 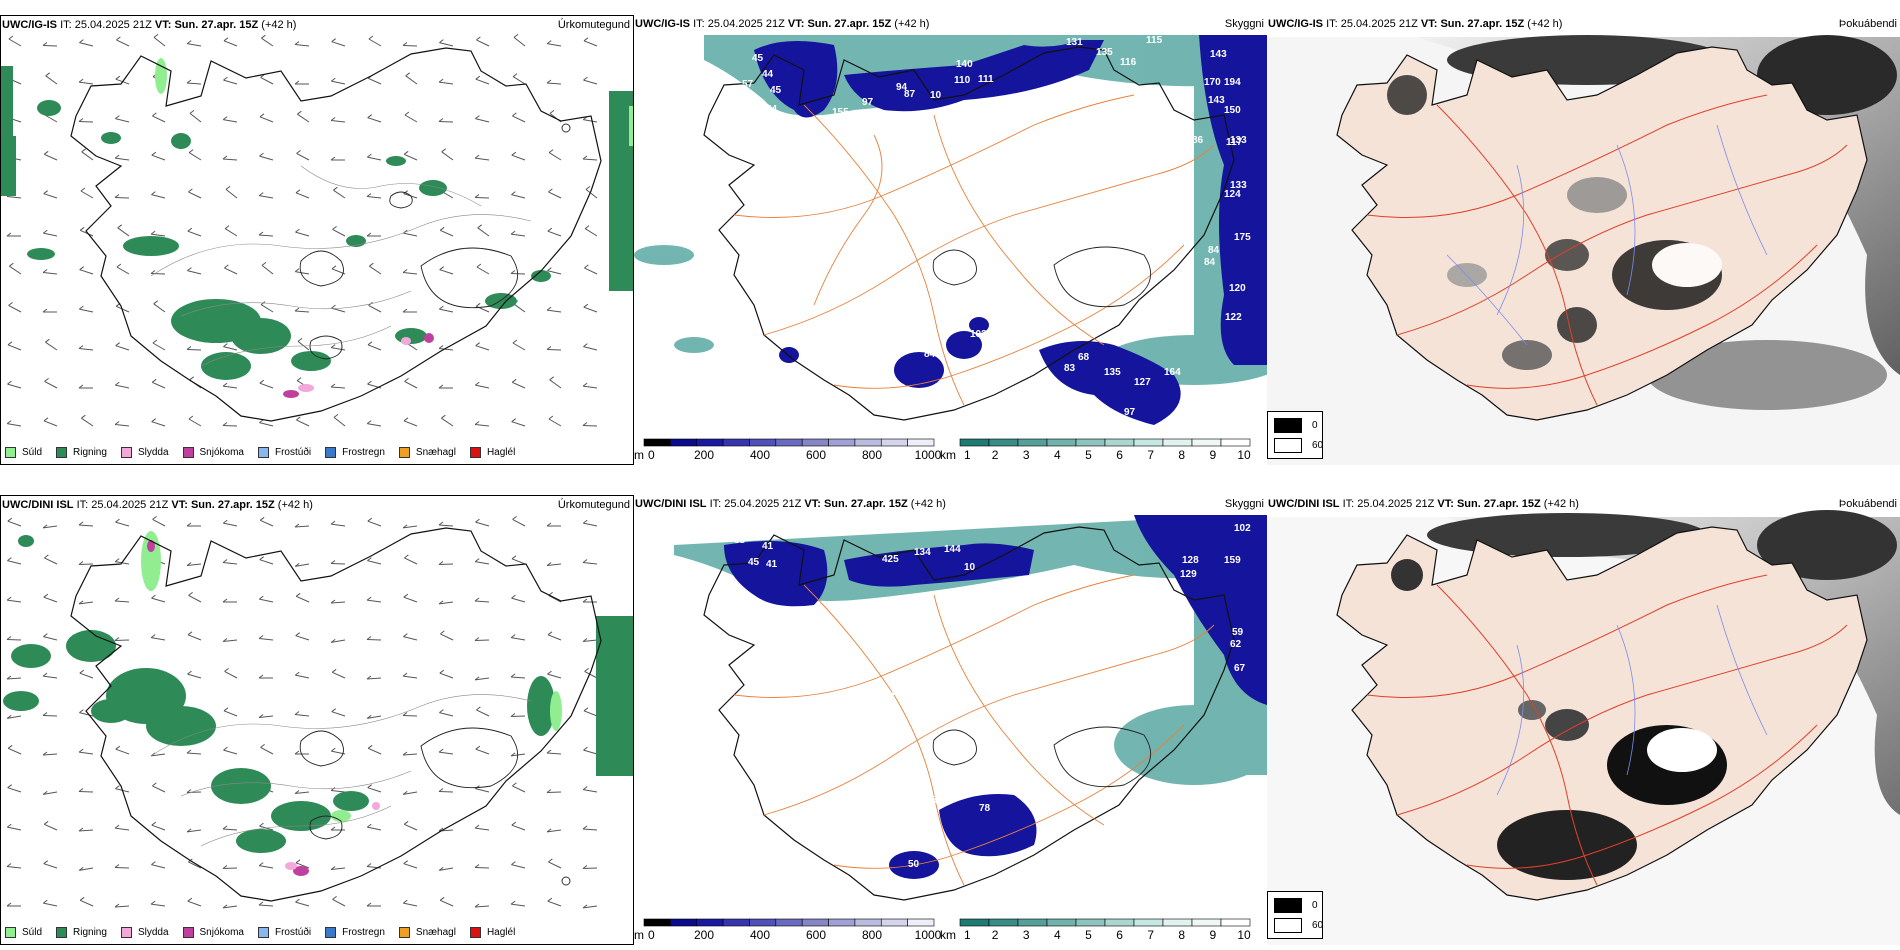 I want to click on cloud-base-value: 133, so click(x=1238, y=140).